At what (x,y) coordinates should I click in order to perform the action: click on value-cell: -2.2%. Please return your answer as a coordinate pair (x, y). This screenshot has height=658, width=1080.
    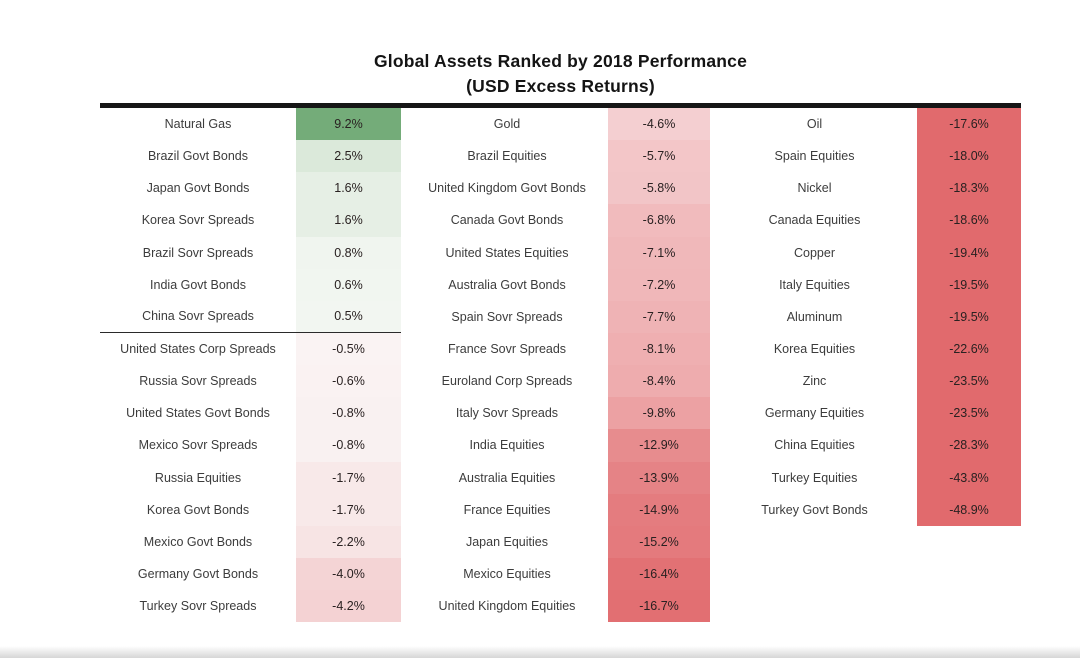
    Looking at the image, I should click on (348, 541).